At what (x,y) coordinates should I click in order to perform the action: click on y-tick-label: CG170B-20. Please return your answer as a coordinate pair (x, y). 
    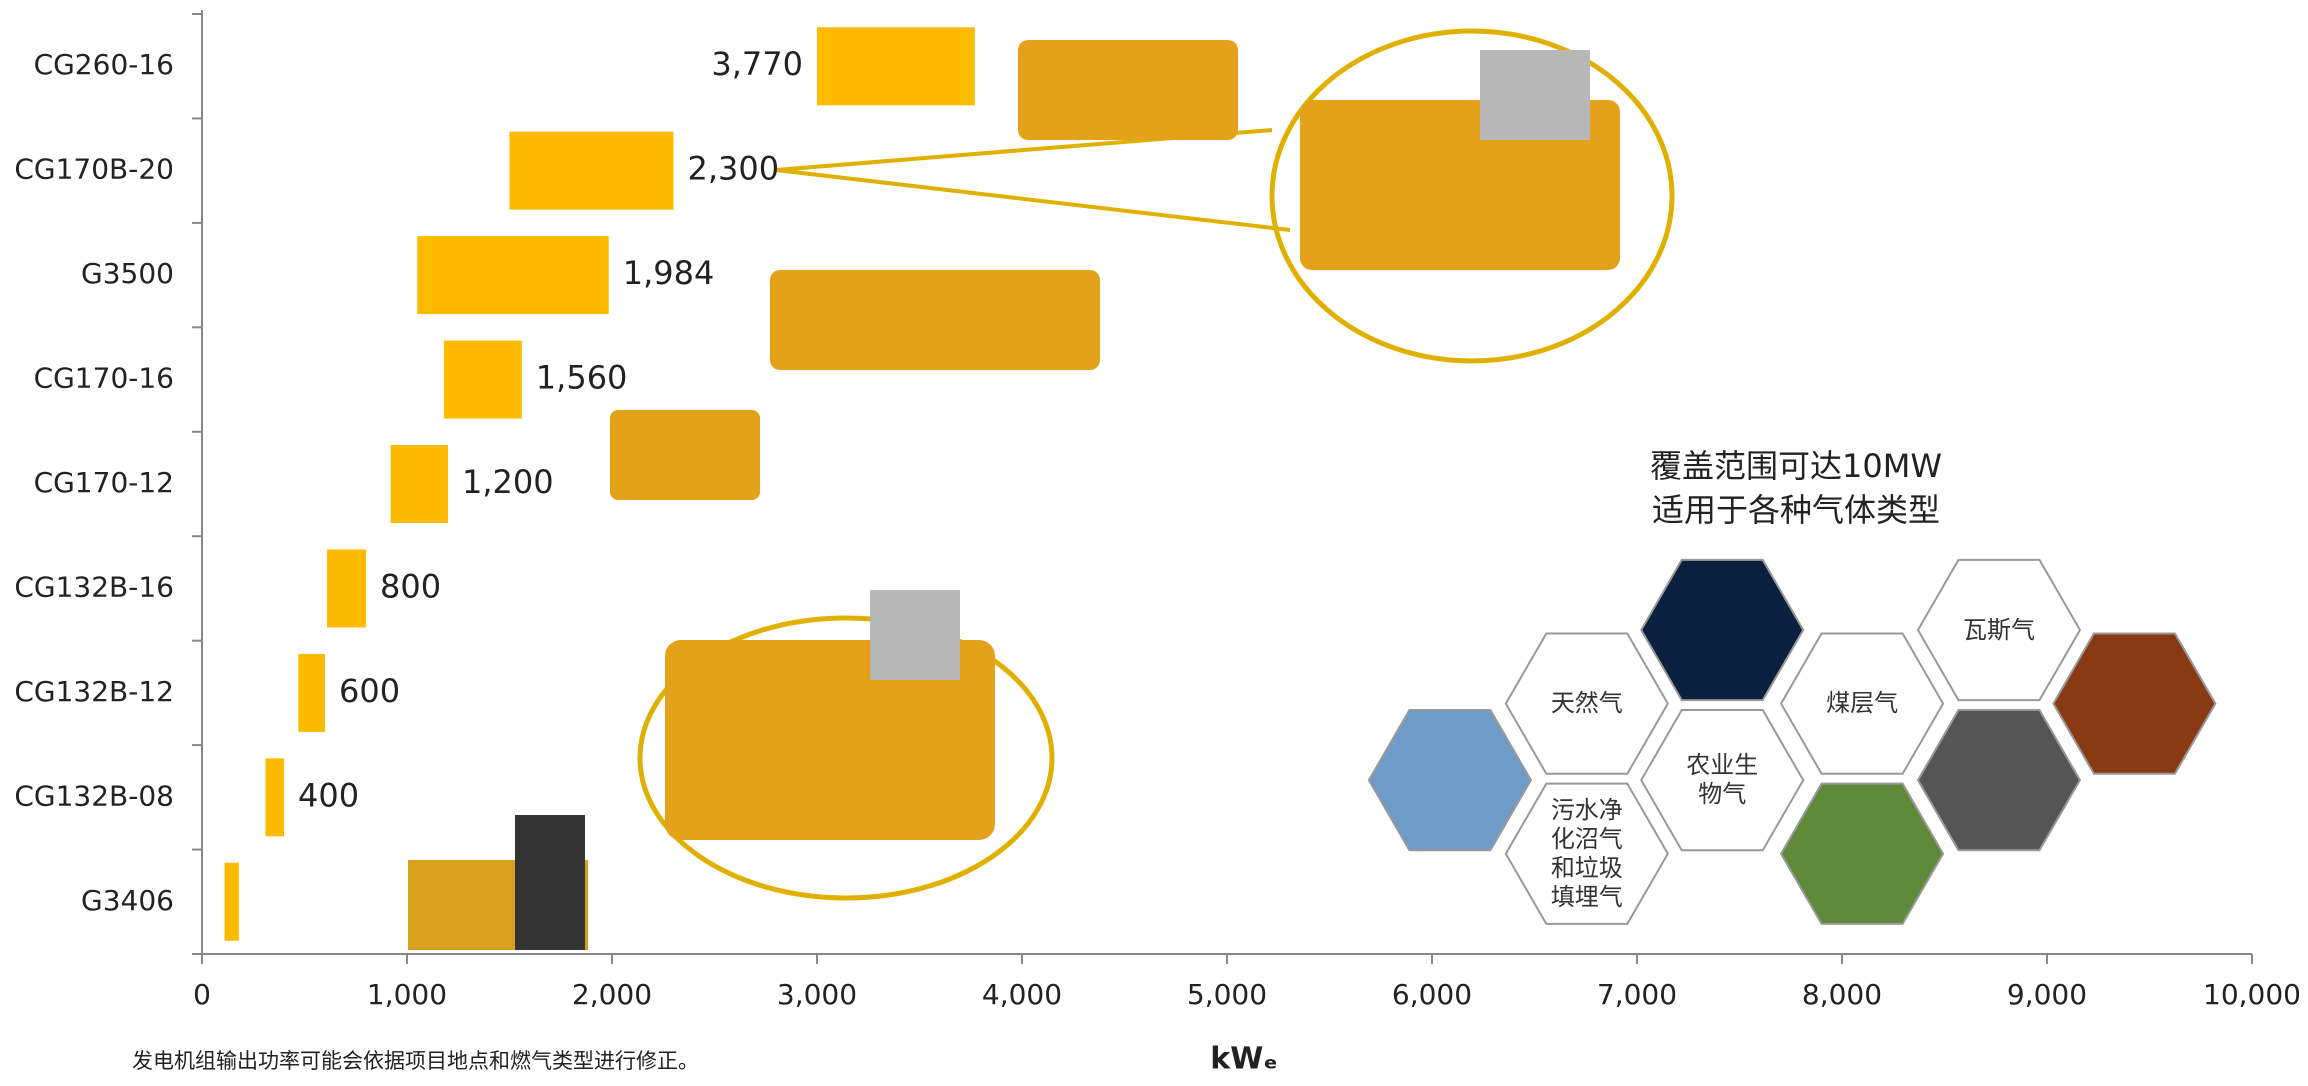
    Looking at the image, I should click on (94, 169).